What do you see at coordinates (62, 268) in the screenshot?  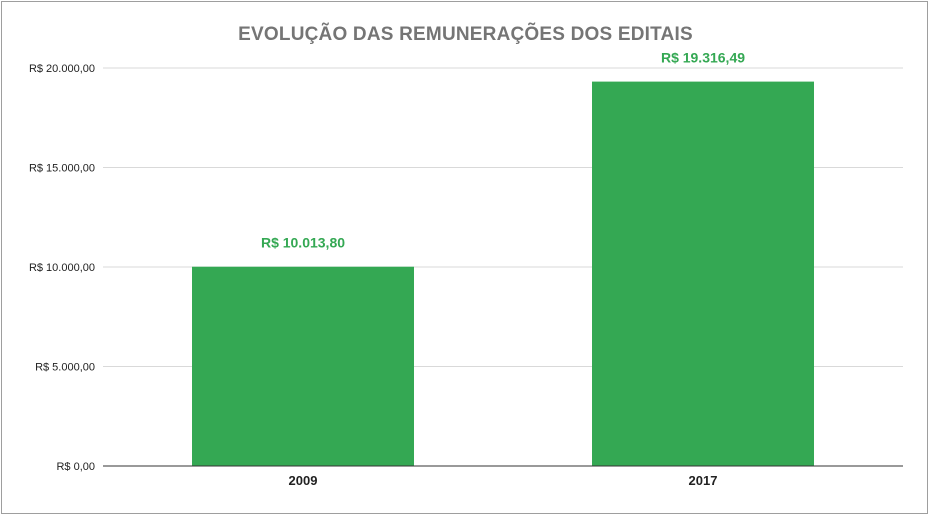 I see `y-tick-label-2: R$ 10.000,00` at bounding box center [62, 268].